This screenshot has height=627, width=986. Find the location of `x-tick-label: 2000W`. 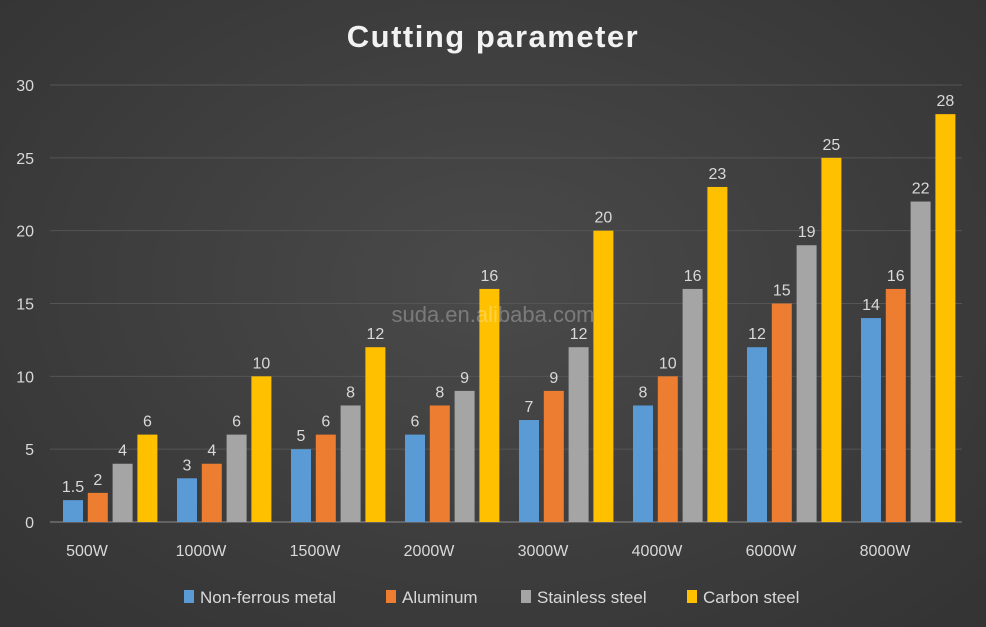

x-tick-label: 2000W is located at coordinates (430, 551).